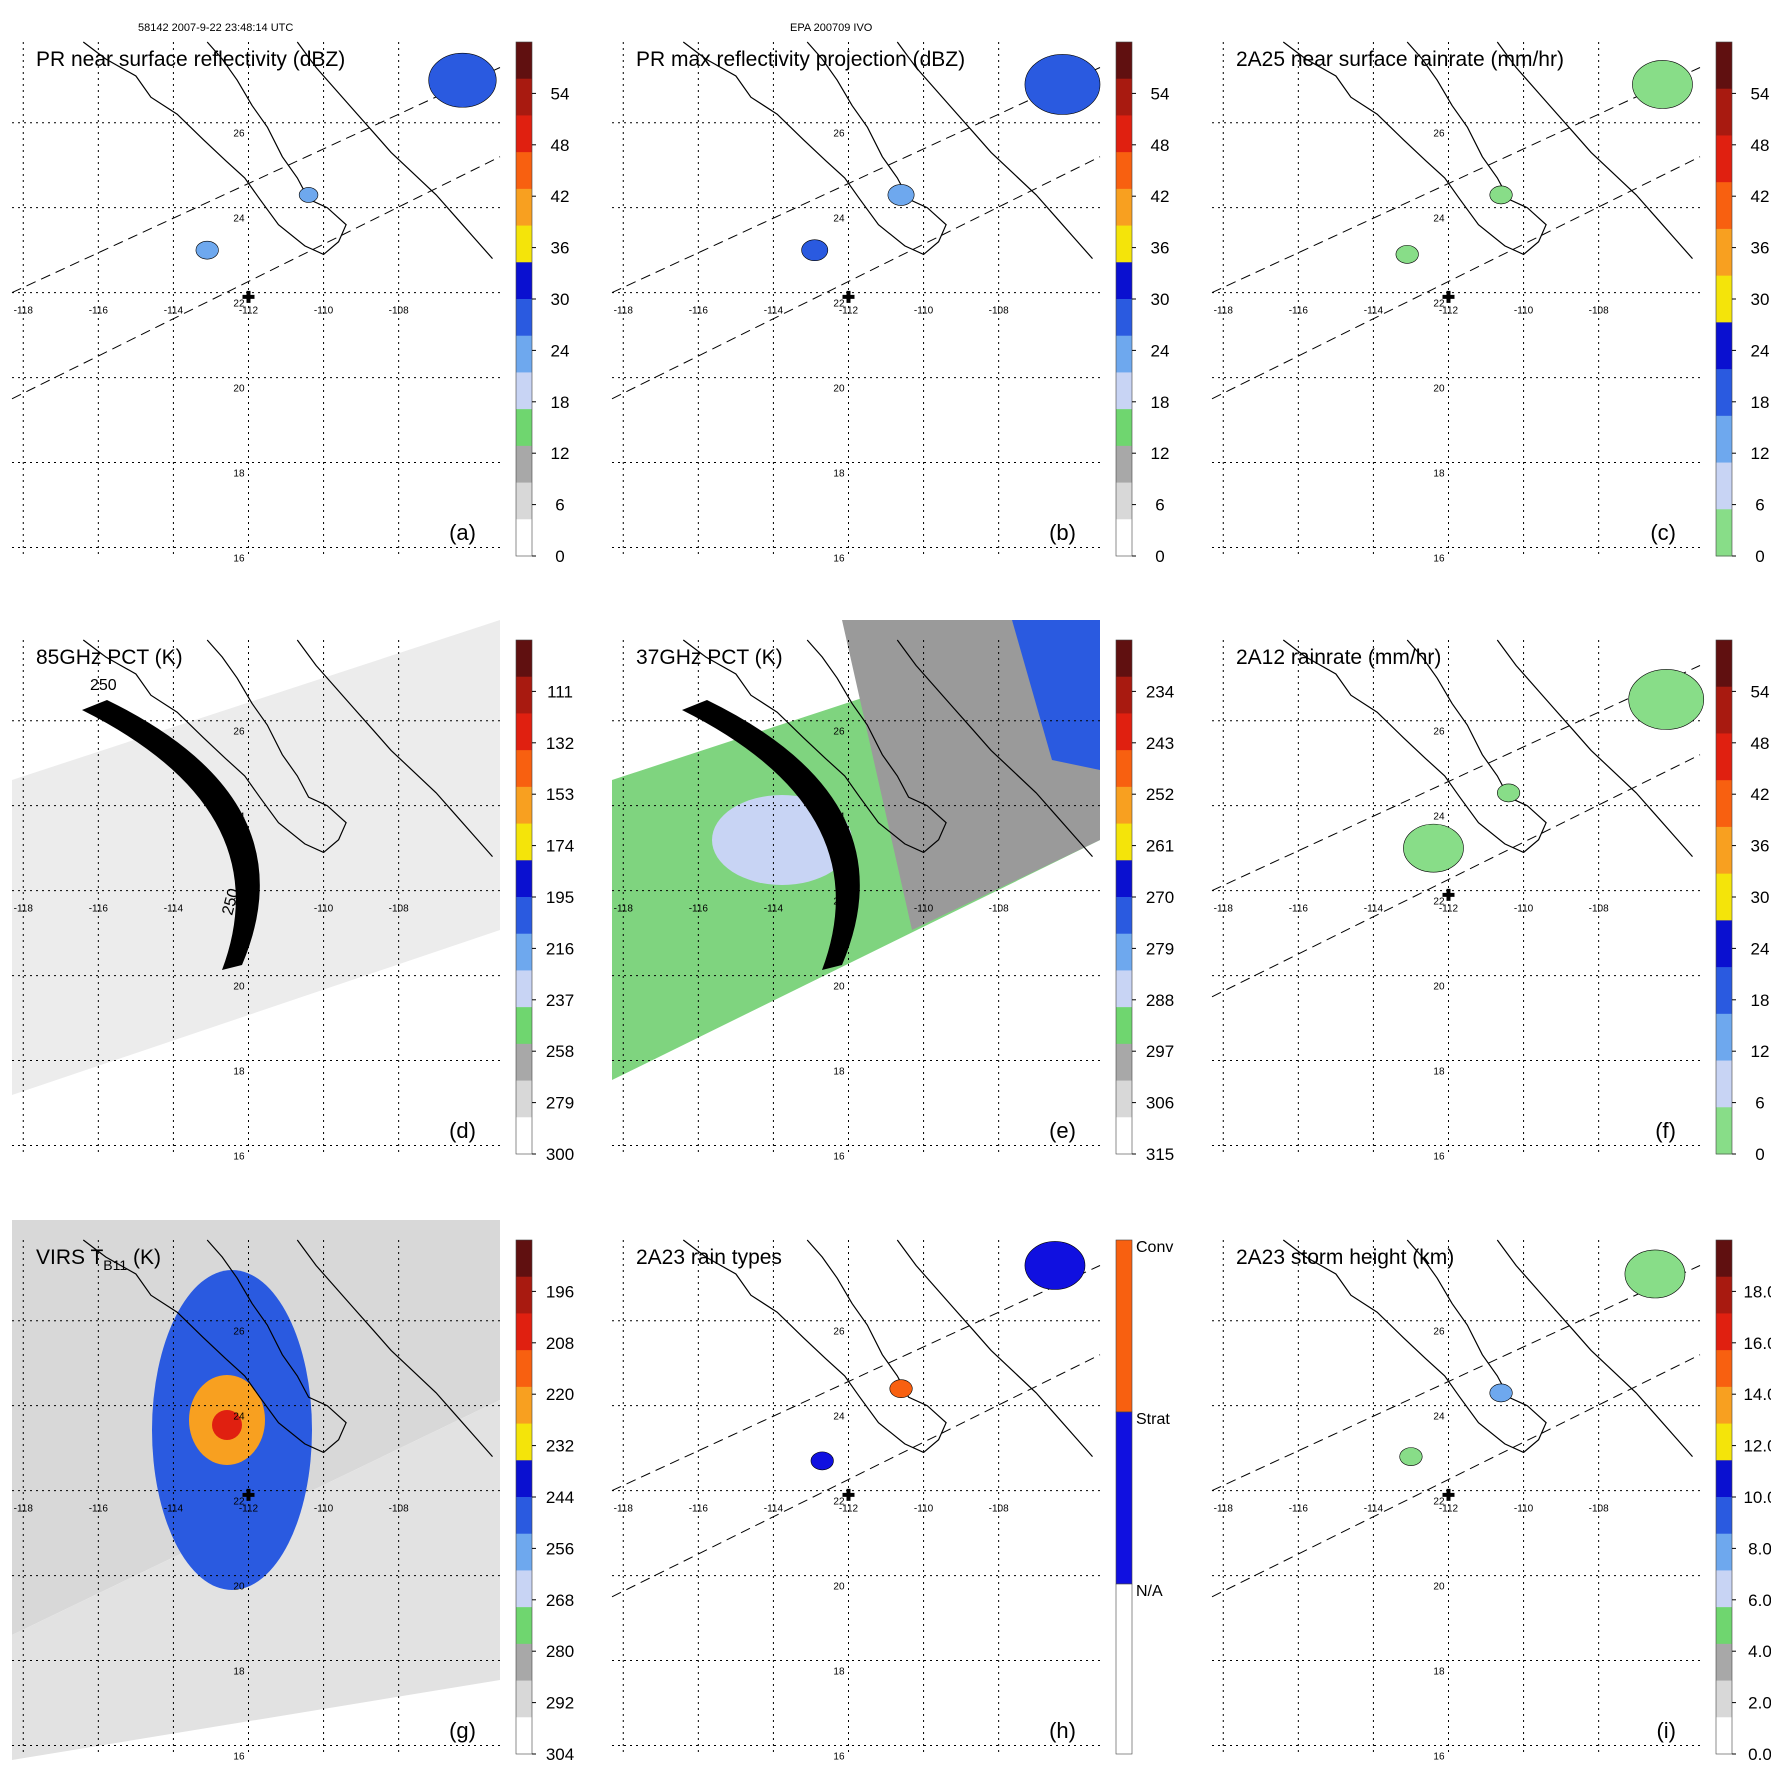 The height and width of the screenshot is (1771, 1771). What do you see at coordinates (560, 1446) in the screenshot?
I see `colorbar-tick-label: 232` at bounding box center [560, 1446].